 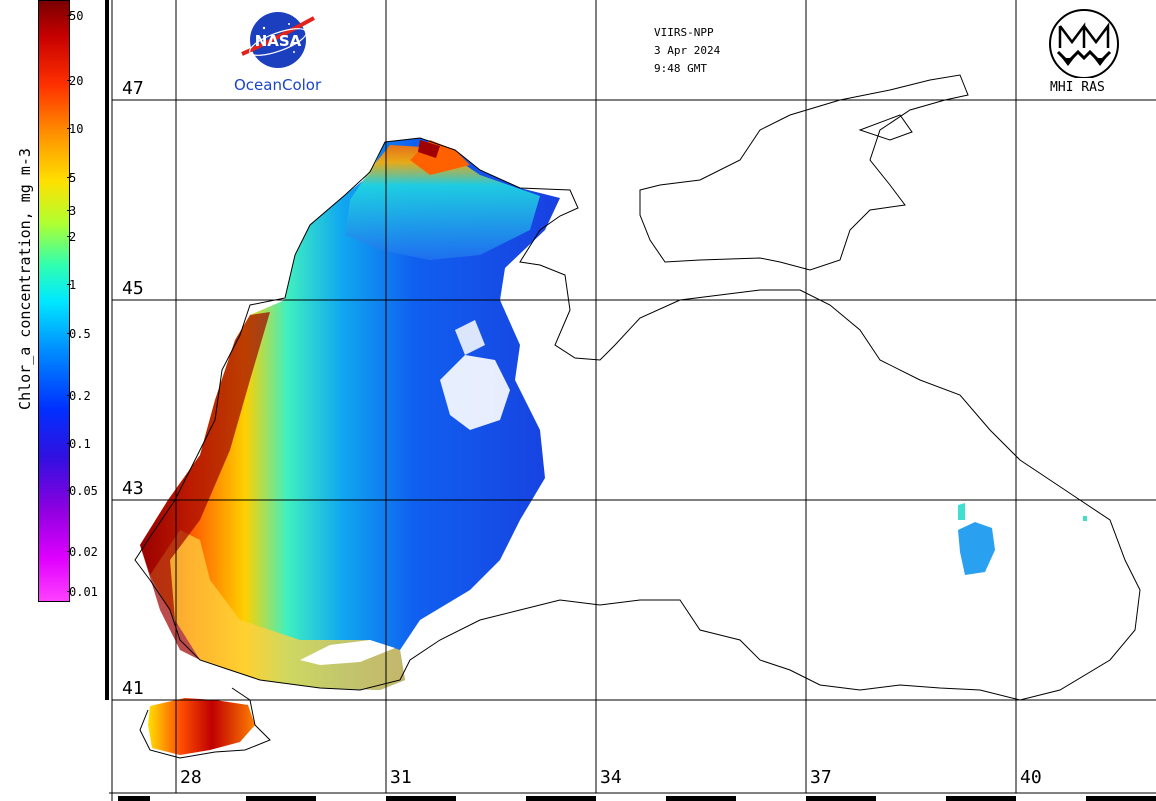 What do you see at coordinates (278, 85) in the screenshot?
I see `oceancolor-text: OceanColor` at bounding box center [278, 85].